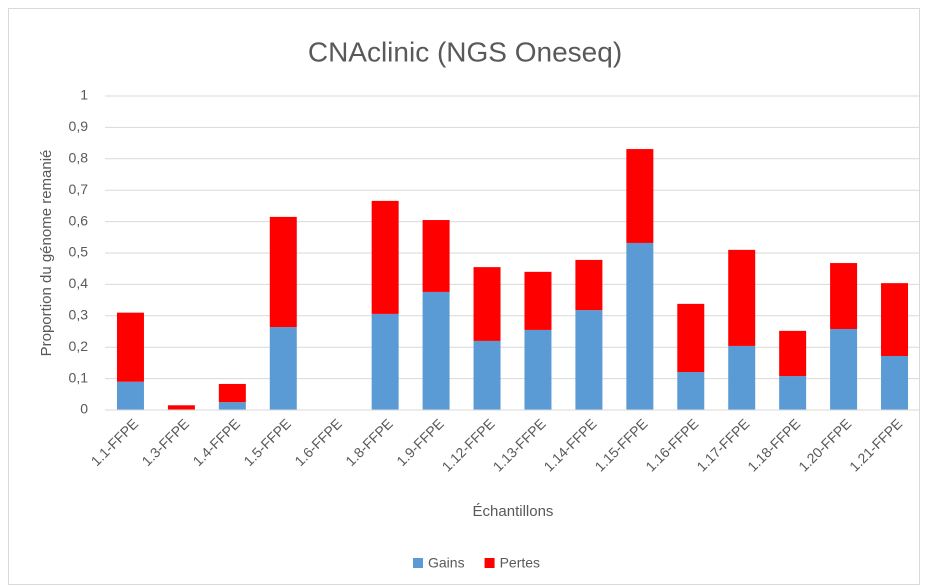 The image size is (928, 587). I want to click on y-tick-label: 0,9, so click(79, 126).